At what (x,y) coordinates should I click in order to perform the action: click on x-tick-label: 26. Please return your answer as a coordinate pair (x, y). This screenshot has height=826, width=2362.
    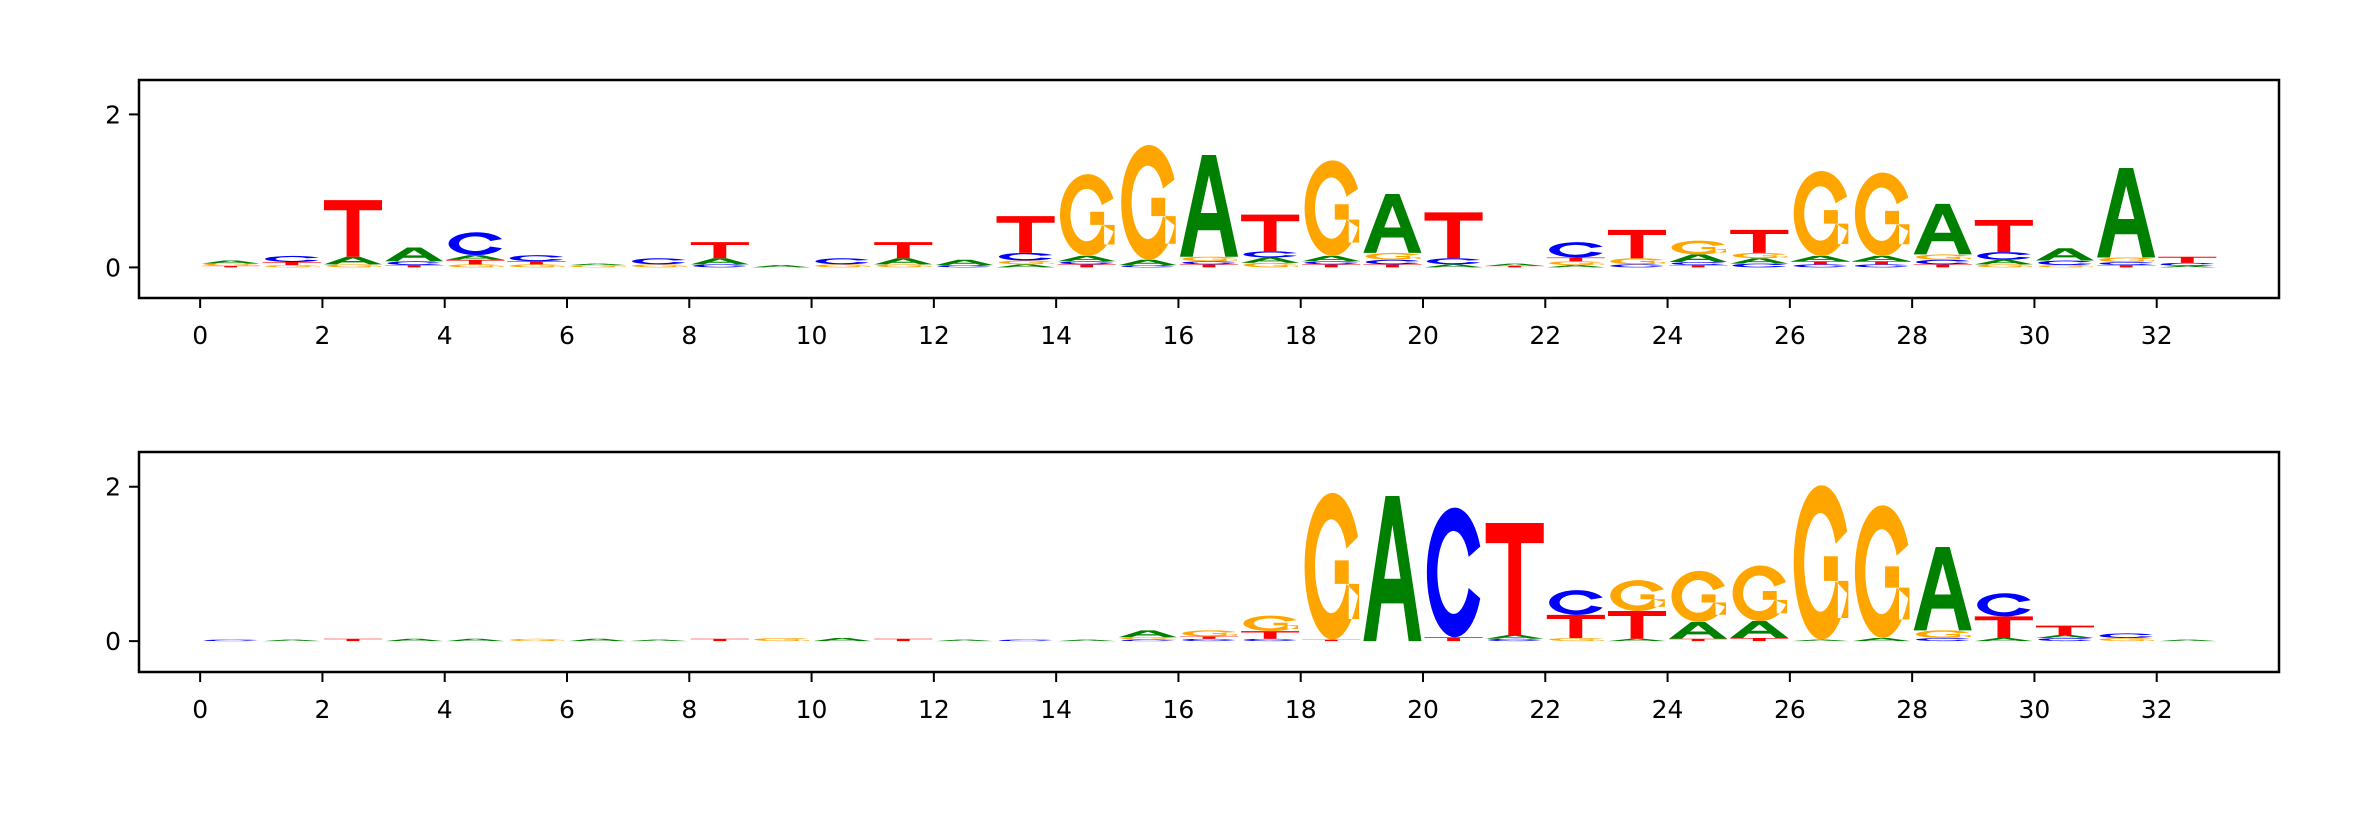
    Looking at the image, I should click on (1790, 335).